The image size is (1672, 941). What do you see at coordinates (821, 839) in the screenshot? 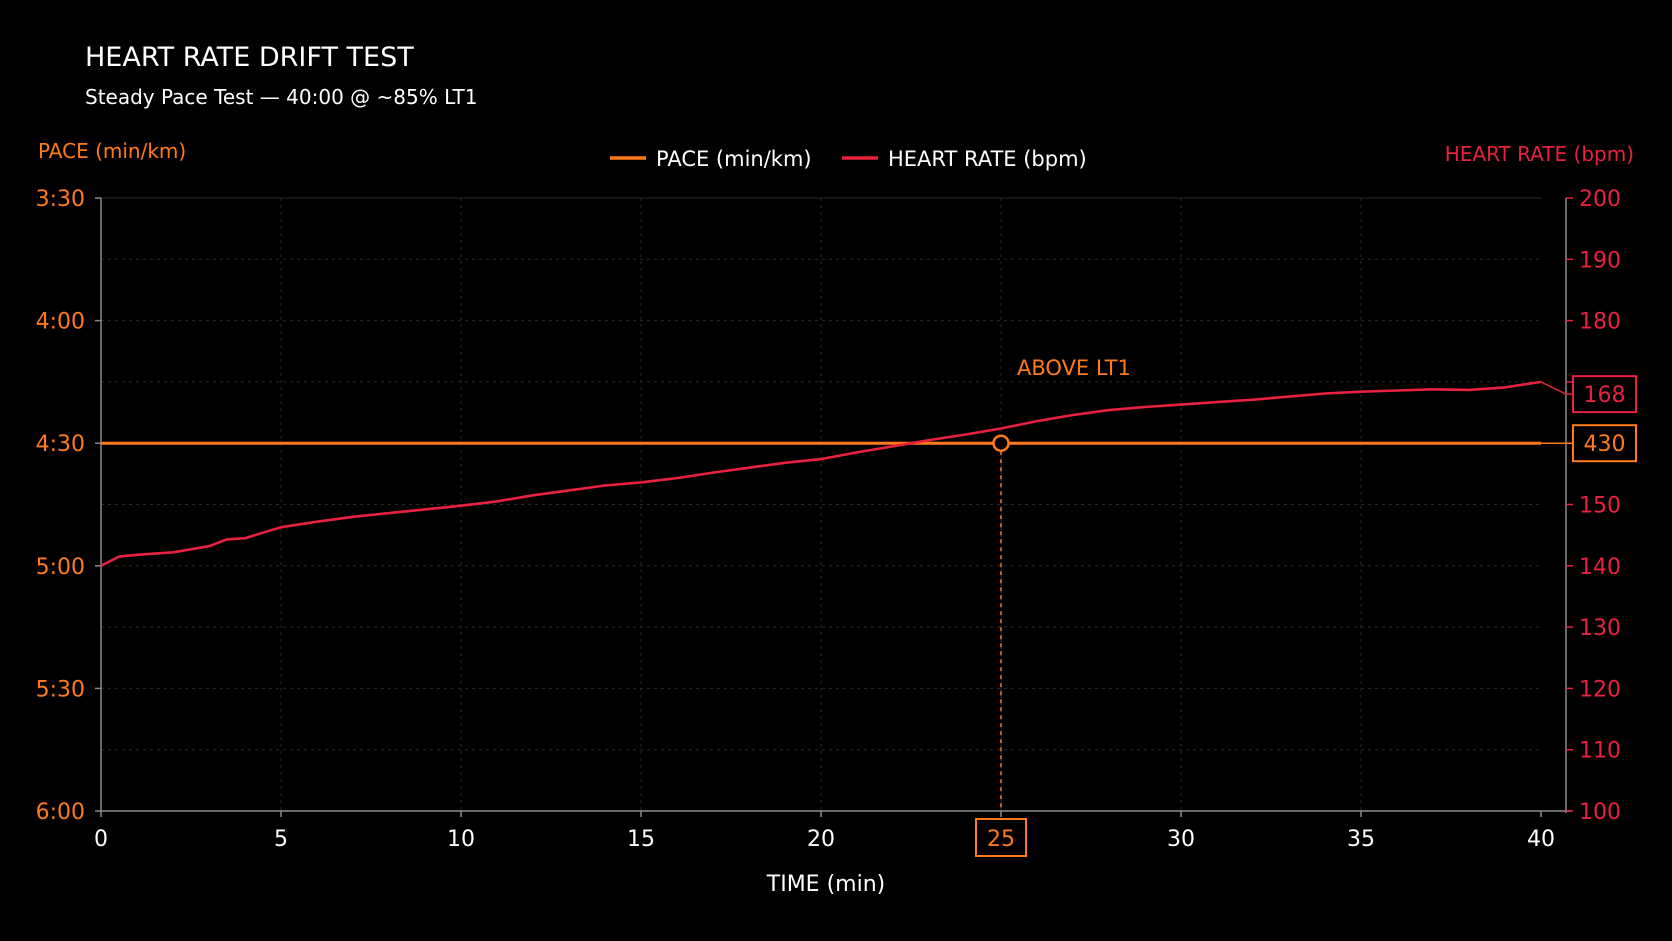
I see `x-tick-label: 20` at bounding box center [821, 839].